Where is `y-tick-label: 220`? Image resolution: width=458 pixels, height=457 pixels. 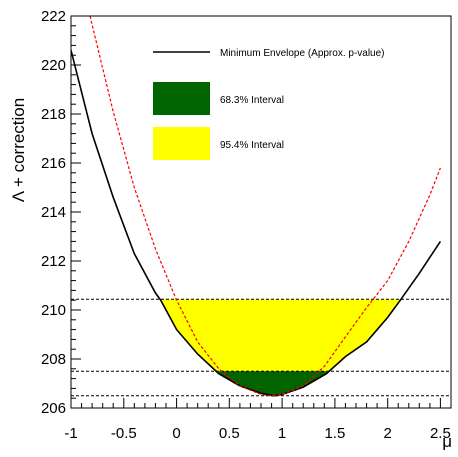
y-tick-label: 220 is located at coordinates (53, 65).